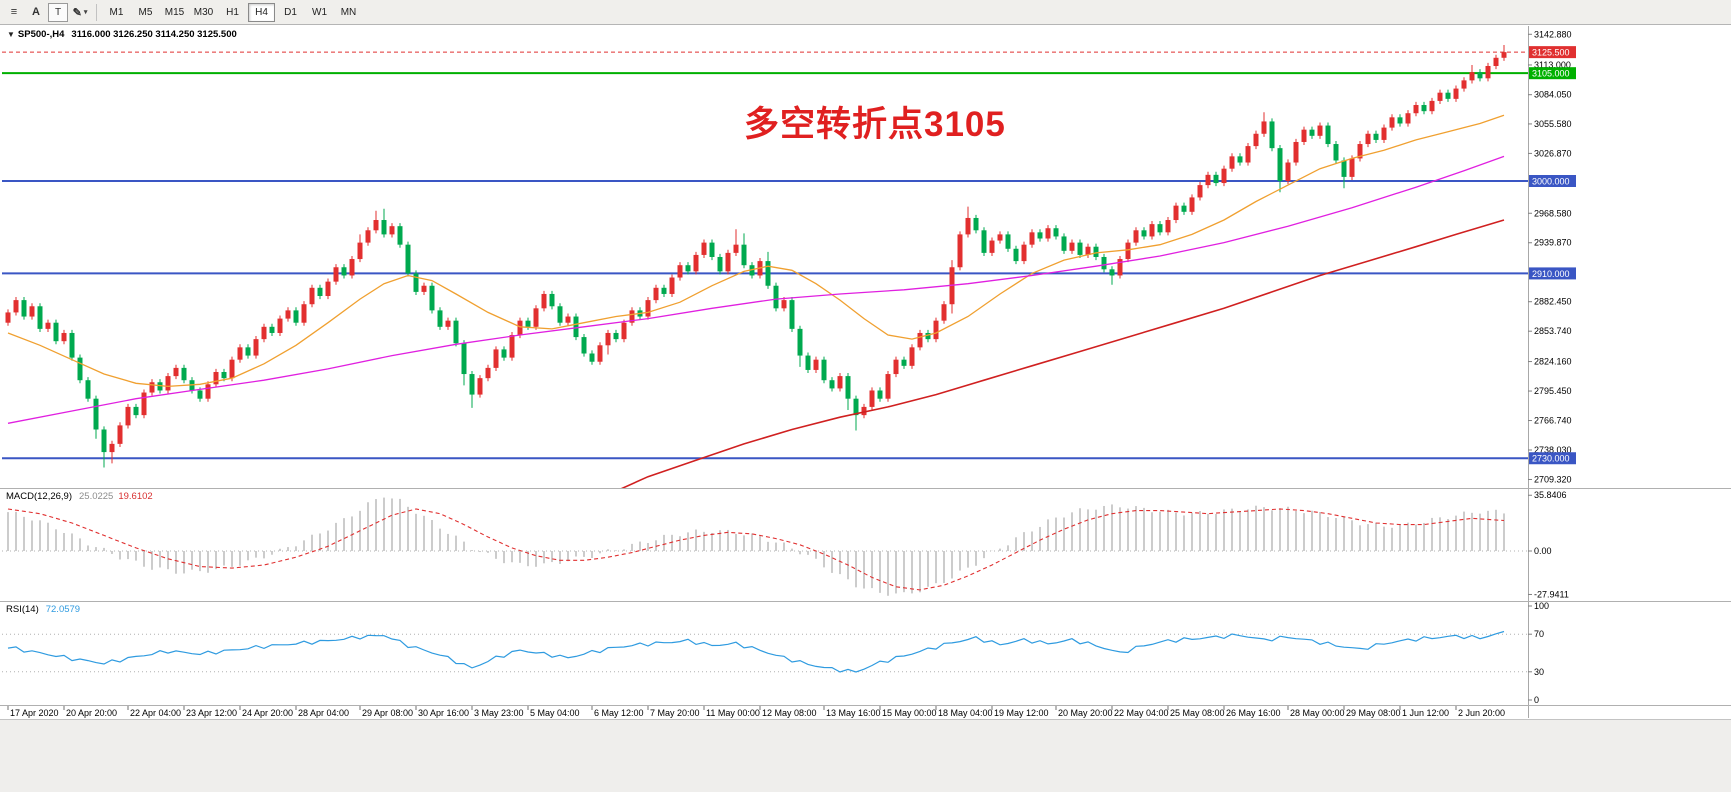 The image size is (1731, 792). Describe the element at coordinates (39, 496) in the screenshot. I see `macd-name: MACD(12,26,9)` at that location.